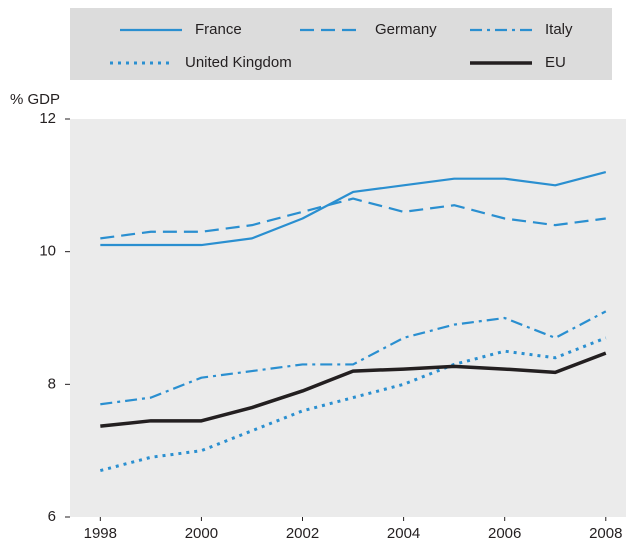  I want to click on legend-label: Italy, so click(559, 29).